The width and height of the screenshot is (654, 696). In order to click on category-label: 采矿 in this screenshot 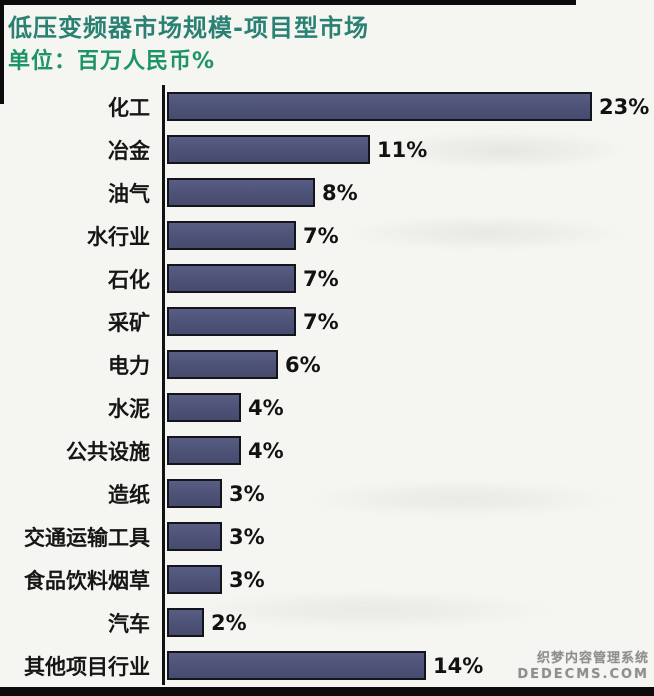, I will do `click(129, 322)`.